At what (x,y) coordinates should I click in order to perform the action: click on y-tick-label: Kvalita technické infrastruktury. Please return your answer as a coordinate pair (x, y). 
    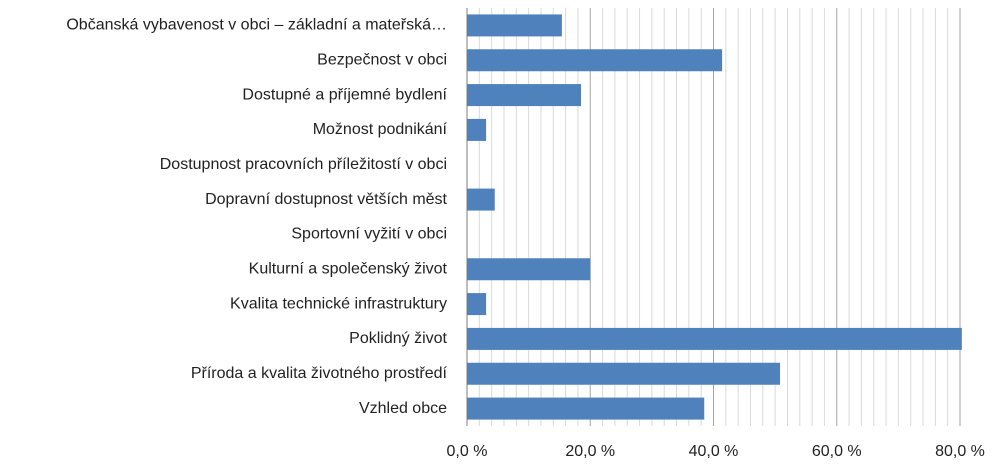
    Looking at the image, I should click on (338, 303).